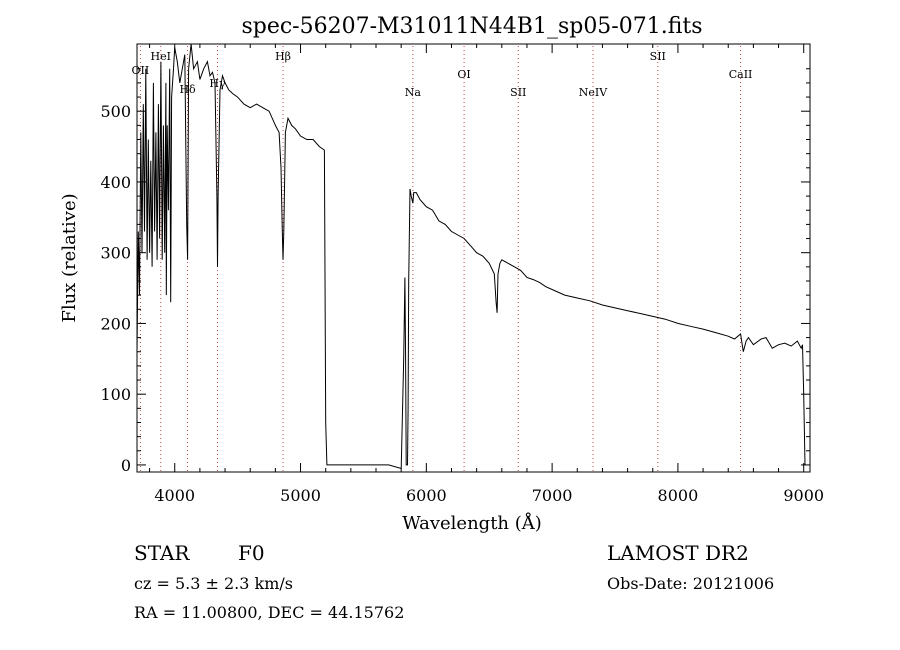 The width and height of the screenshot is (900, 650). What do you see at coordinates (463, 74) in the screenshot?
I see `line-marker-label: OI` at bounding box center [463, 74].